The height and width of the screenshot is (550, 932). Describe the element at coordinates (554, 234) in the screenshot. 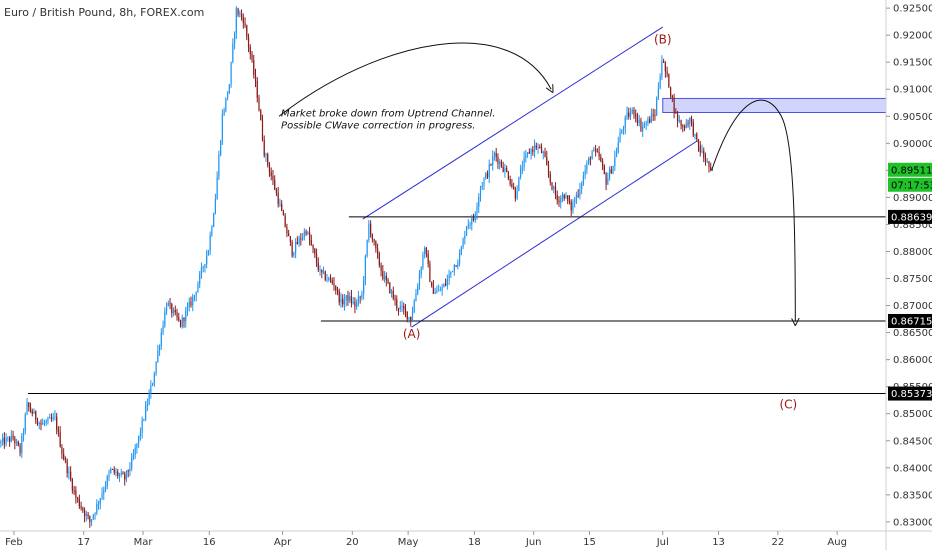

I see `channel-lower-line` at that location.